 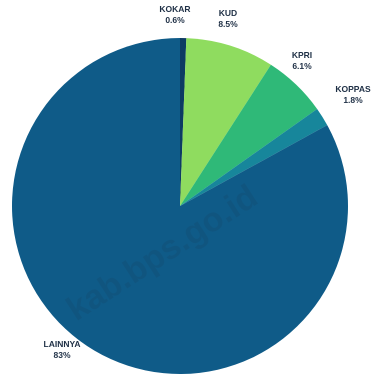 I want to click on slice-value-kud: 8.5%, so click(x=228, y=24).